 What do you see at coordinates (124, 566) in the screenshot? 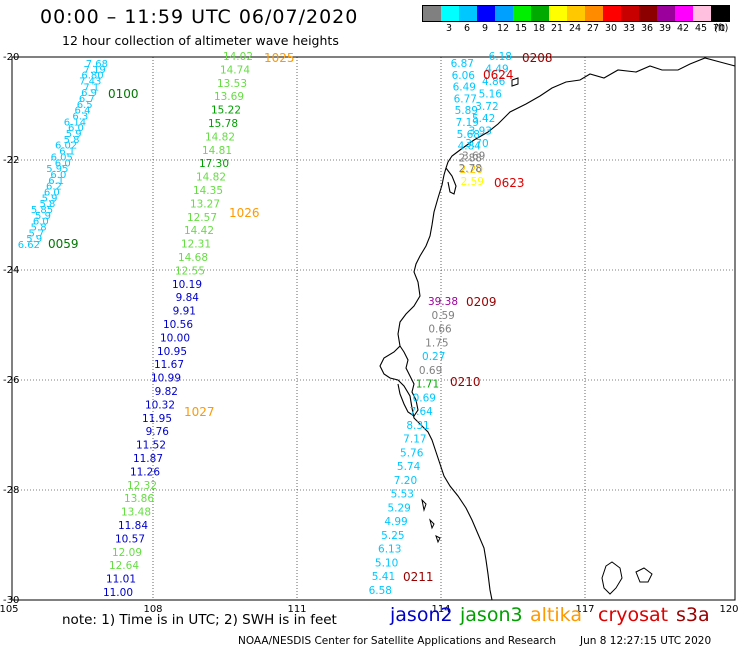
I see `wave-height-value: 12.64` at bounding box center [124, 566].